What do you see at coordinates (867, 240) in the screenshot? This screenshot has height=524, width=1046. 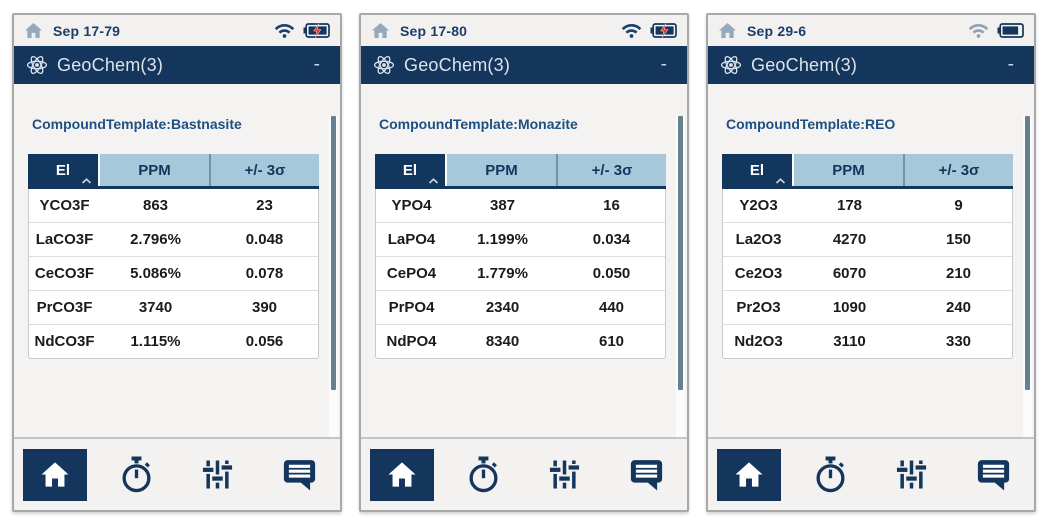 I see `table-row: La2O3 4270 150` at bounding box center [867, 240].